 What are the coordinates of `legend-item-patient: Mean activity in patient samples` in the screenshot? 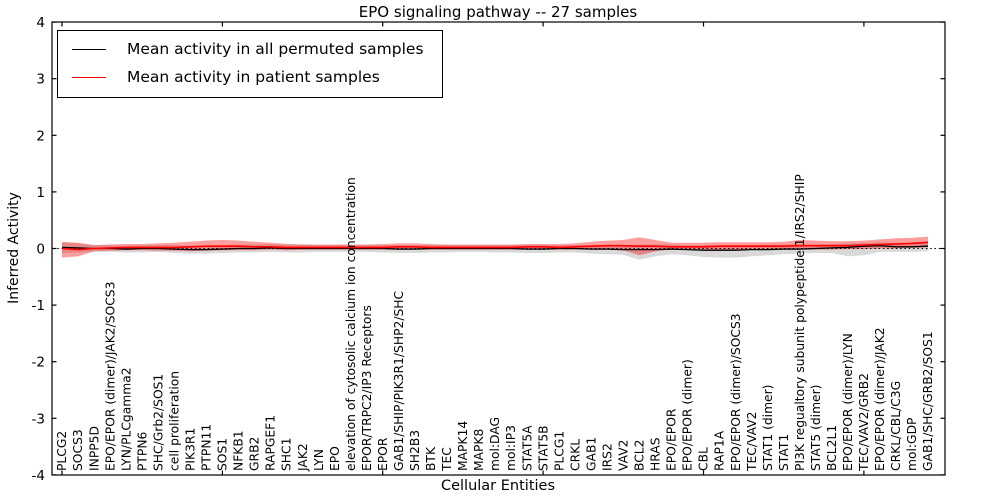 It's located at (248, 77).